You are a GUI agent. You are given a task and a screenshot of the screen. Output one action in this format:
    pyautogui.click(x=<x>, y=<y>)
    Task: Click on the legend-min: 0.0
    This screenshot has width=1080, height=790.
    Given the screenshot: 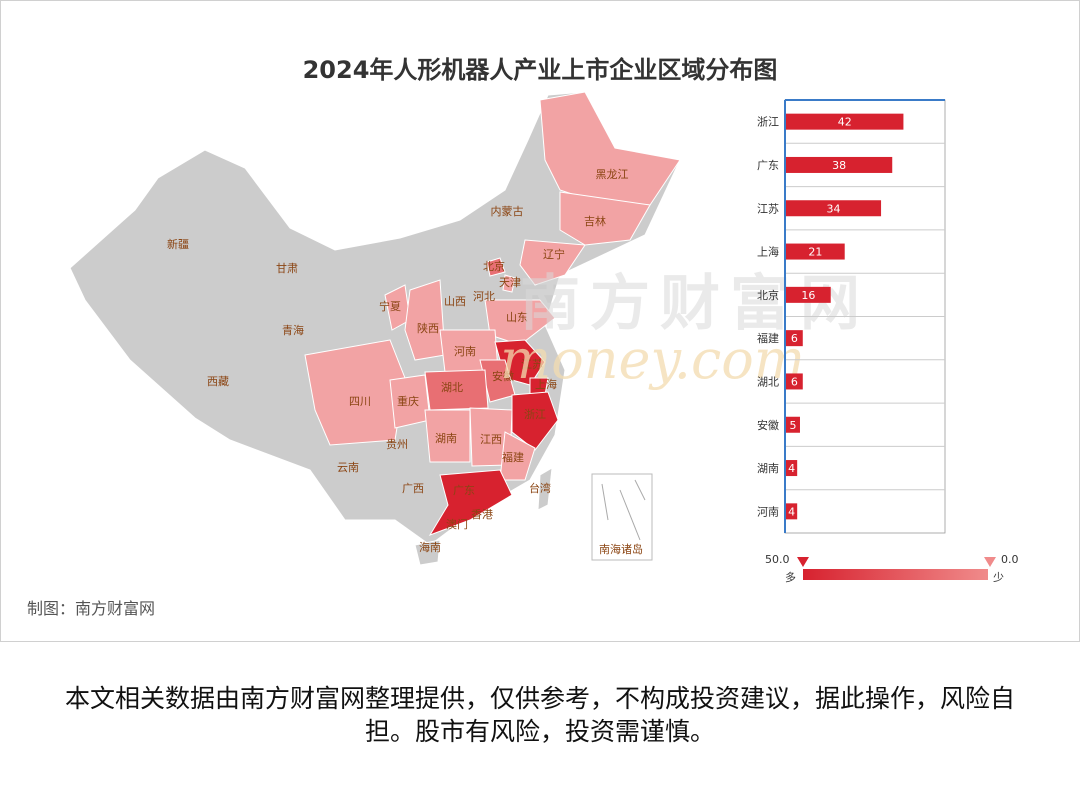 What is the action you would take?
    pyautogui.click(x=1010, y=559)
    